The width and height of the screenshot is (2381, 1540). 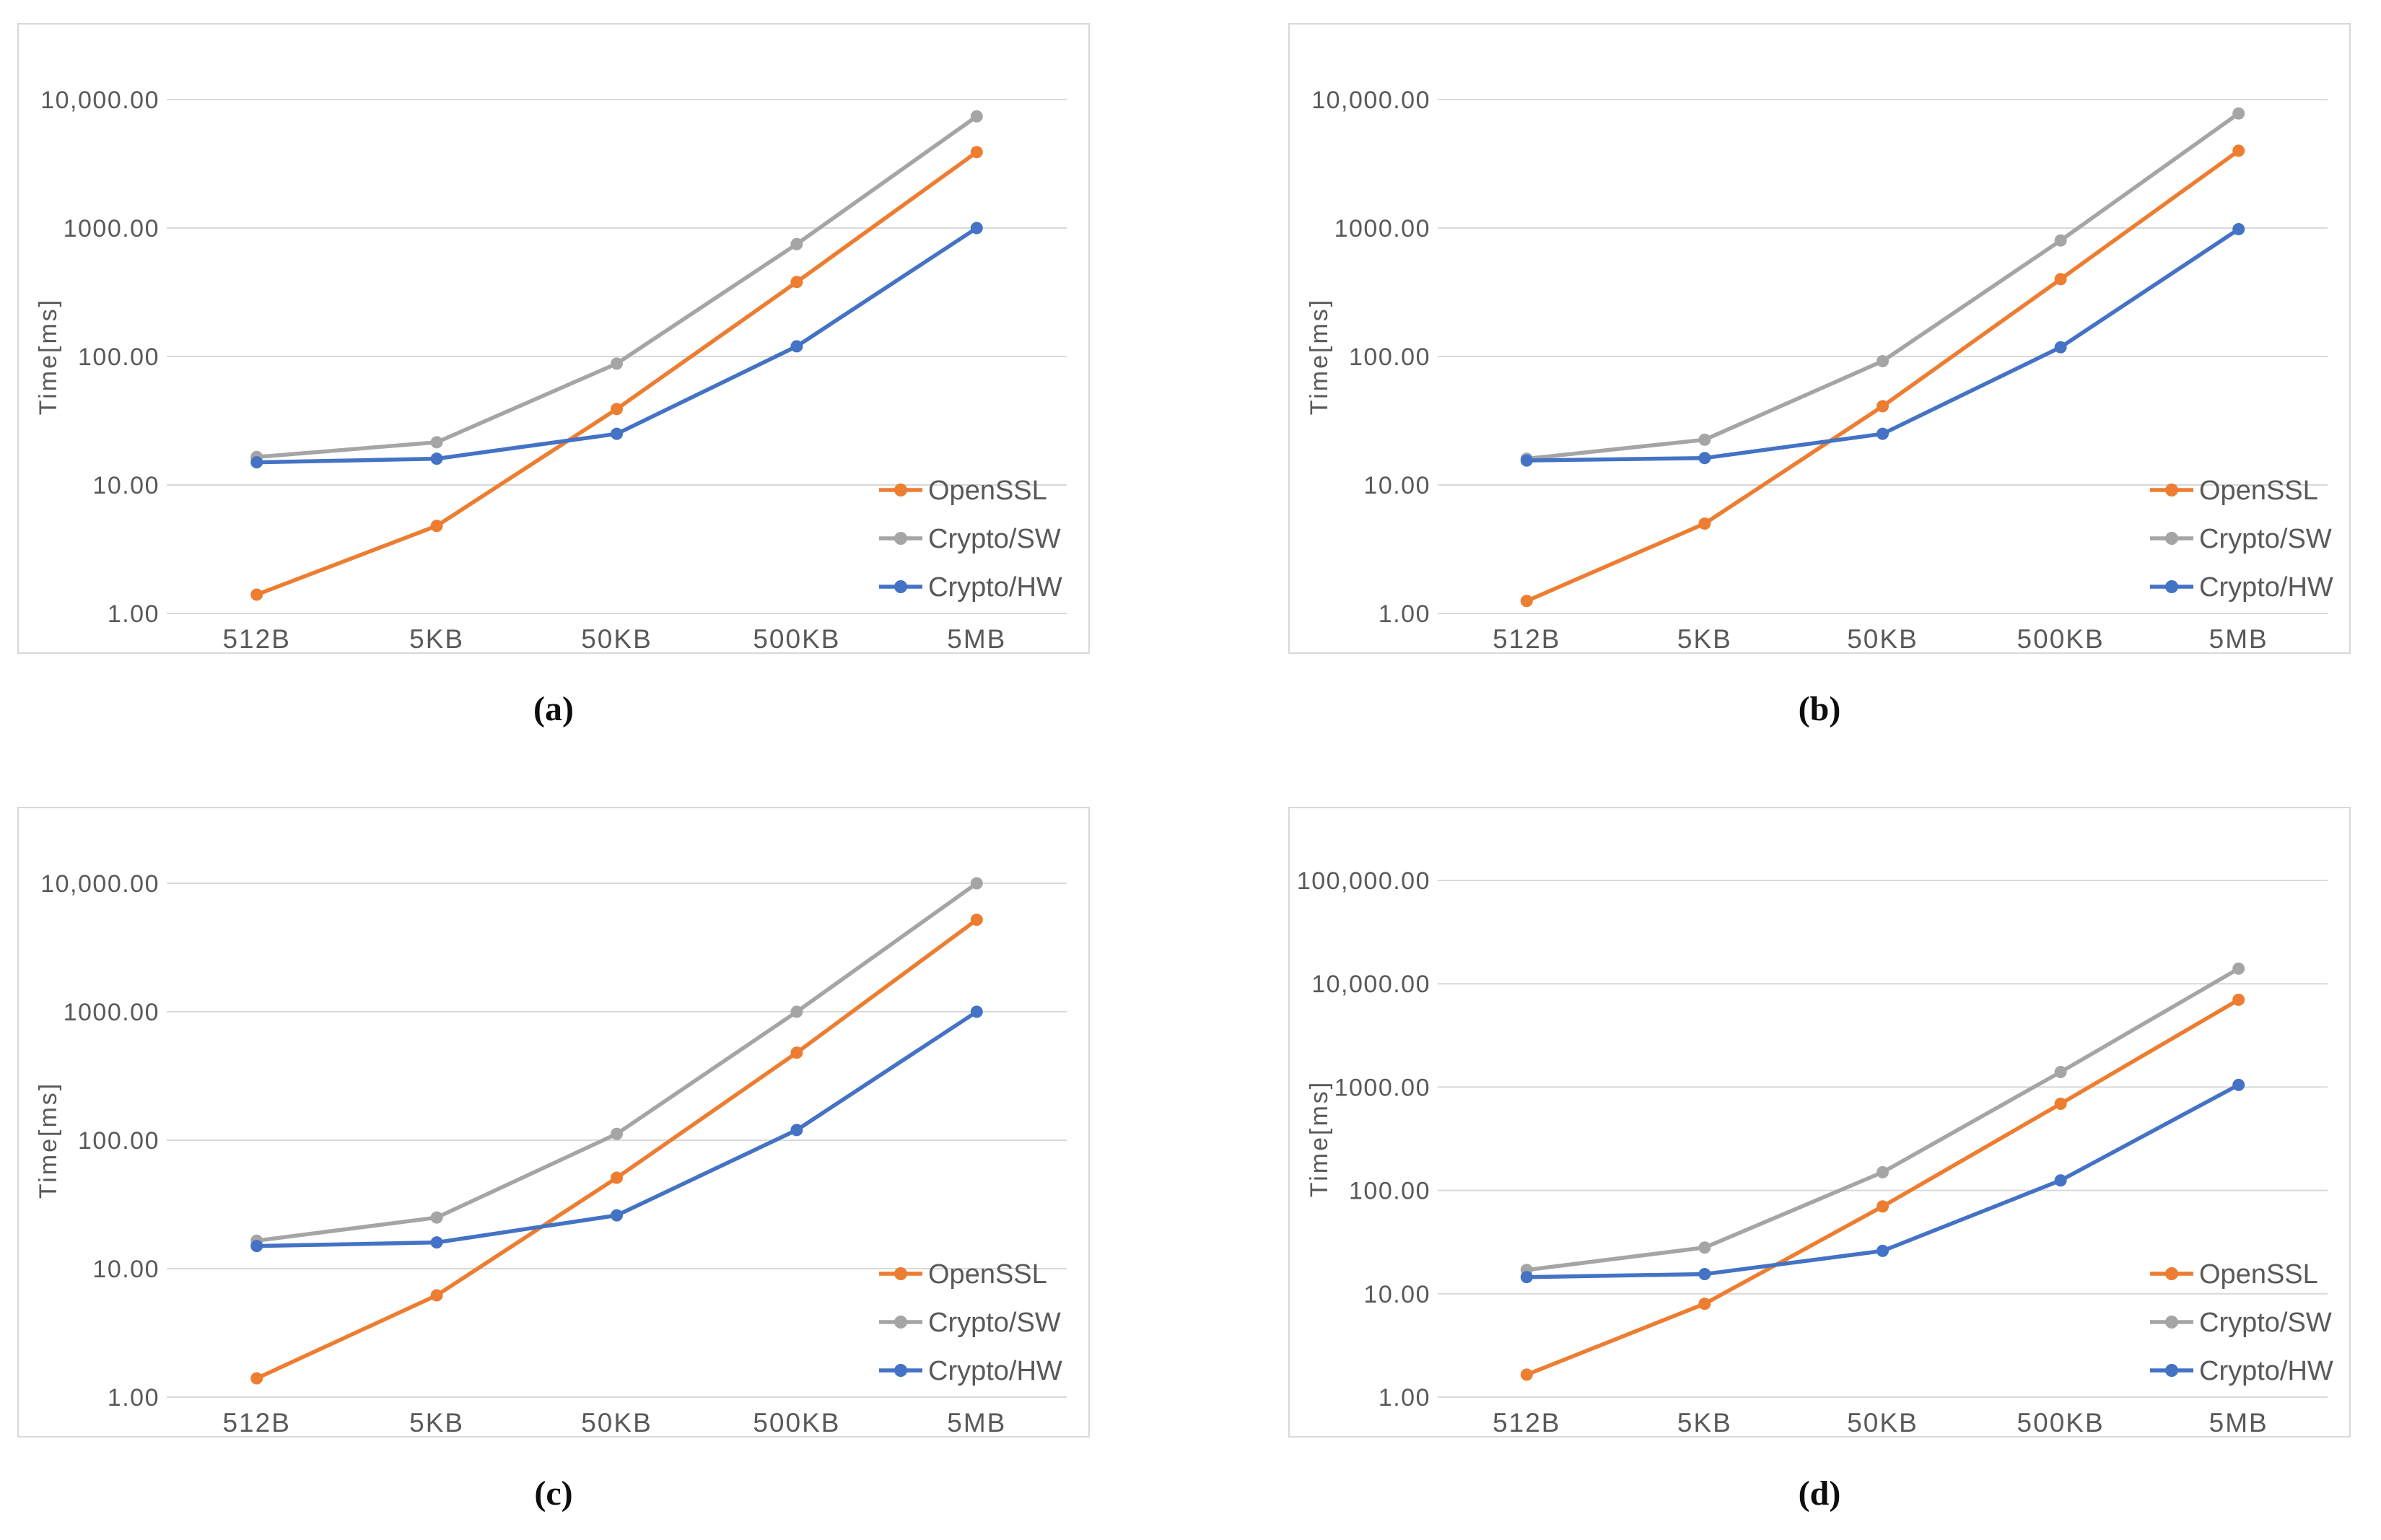 I want to click on caption-d: (d), so click(x=1819, y=1493).